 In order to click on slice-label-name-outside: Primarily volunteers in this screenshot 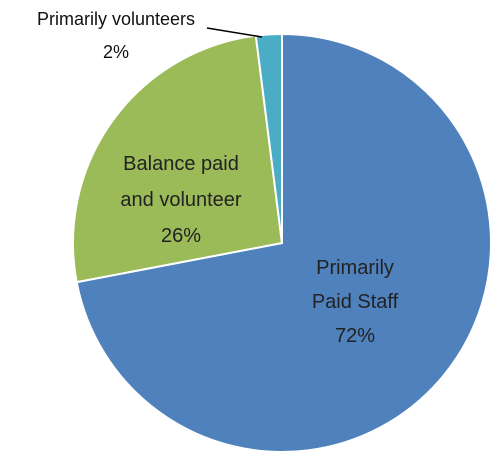, I will do `click(116, 19)`.